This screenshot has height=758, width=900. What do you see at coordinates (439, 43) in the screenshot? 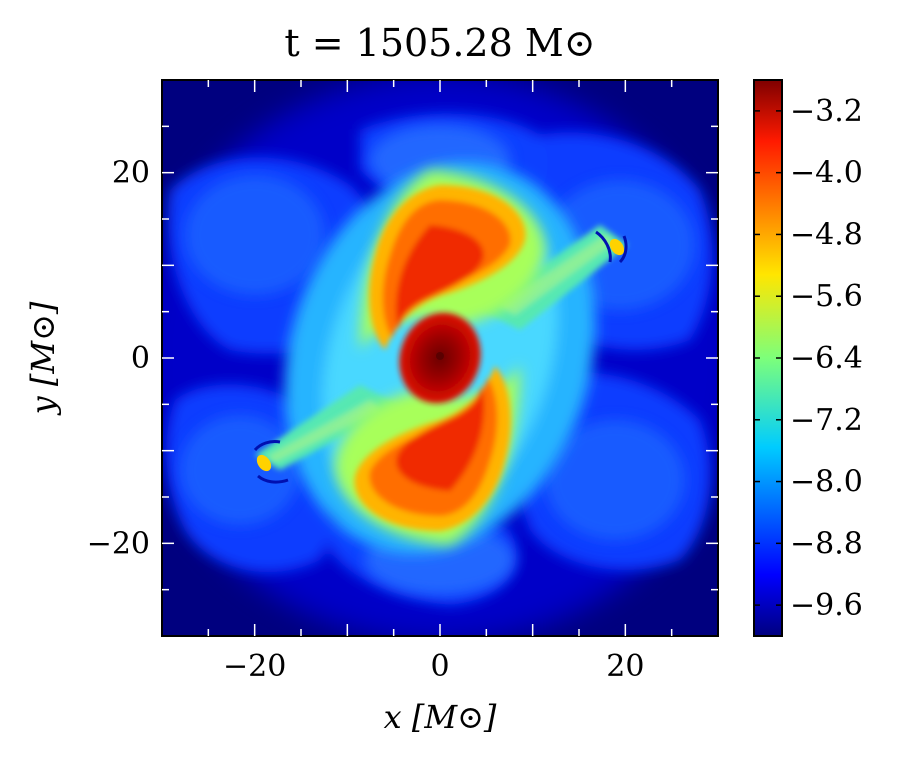
I see `chart-title: t = 1505.28 M⊙` at bounding box center [439, 43].